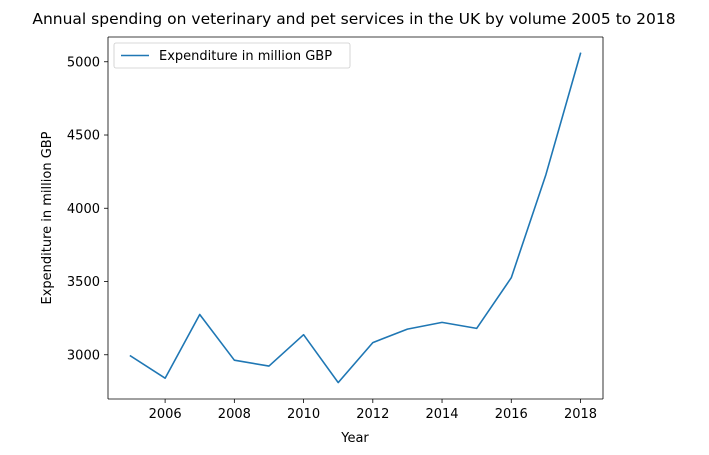  What do you see at coordinates (83, 355) in the screenshot?
I see `y-tick-label: 3000` at bounding box center [83, 355].